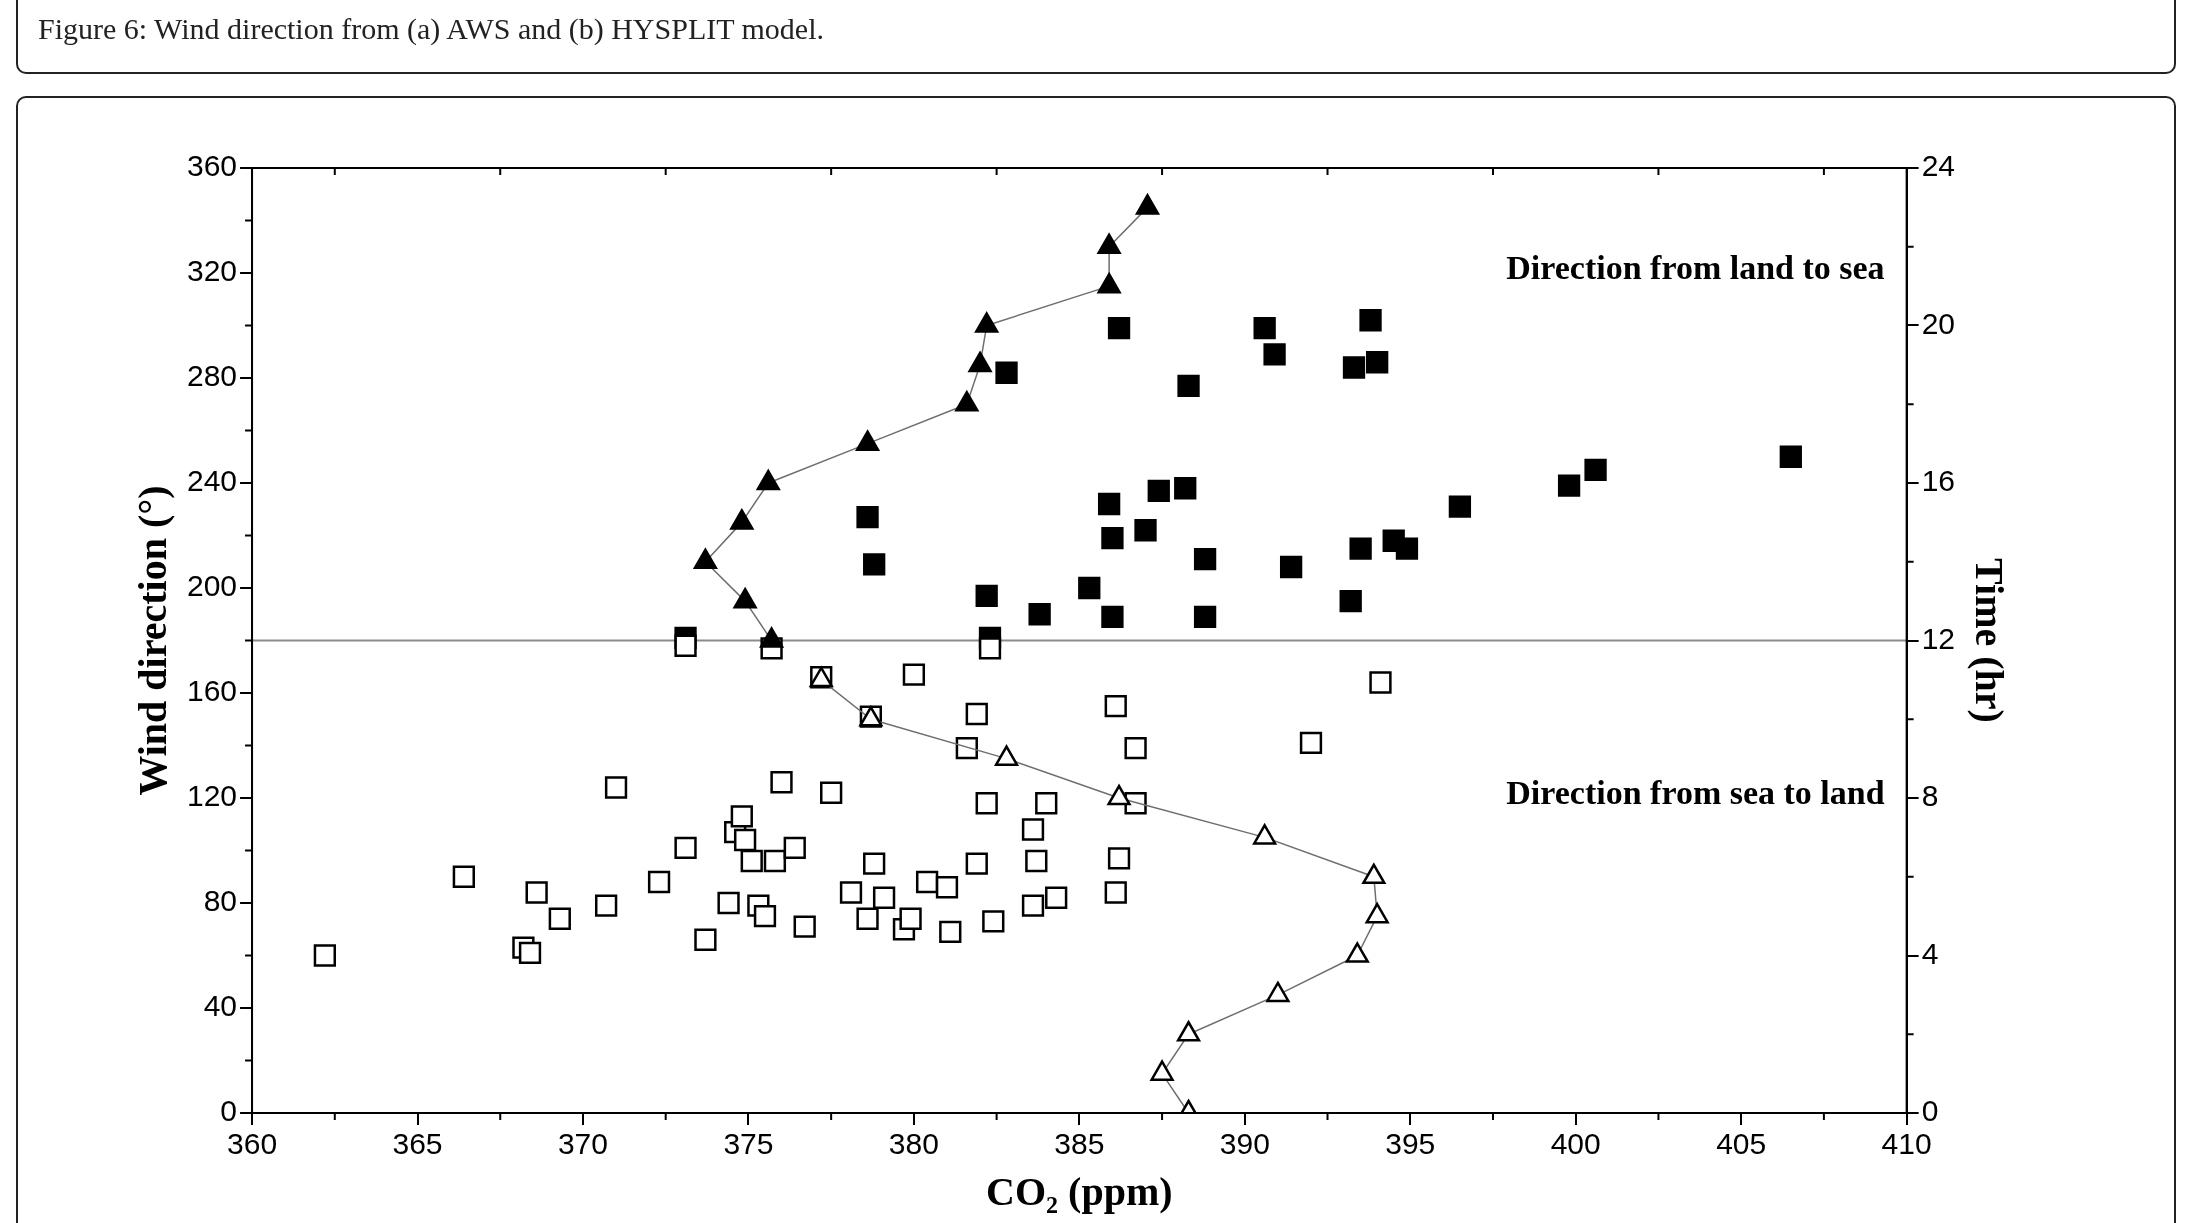  What do you see at coordinates (913, 1144) in the screenshot?
I see `x-tick-label: 380` at bounding box center [913, 1144].